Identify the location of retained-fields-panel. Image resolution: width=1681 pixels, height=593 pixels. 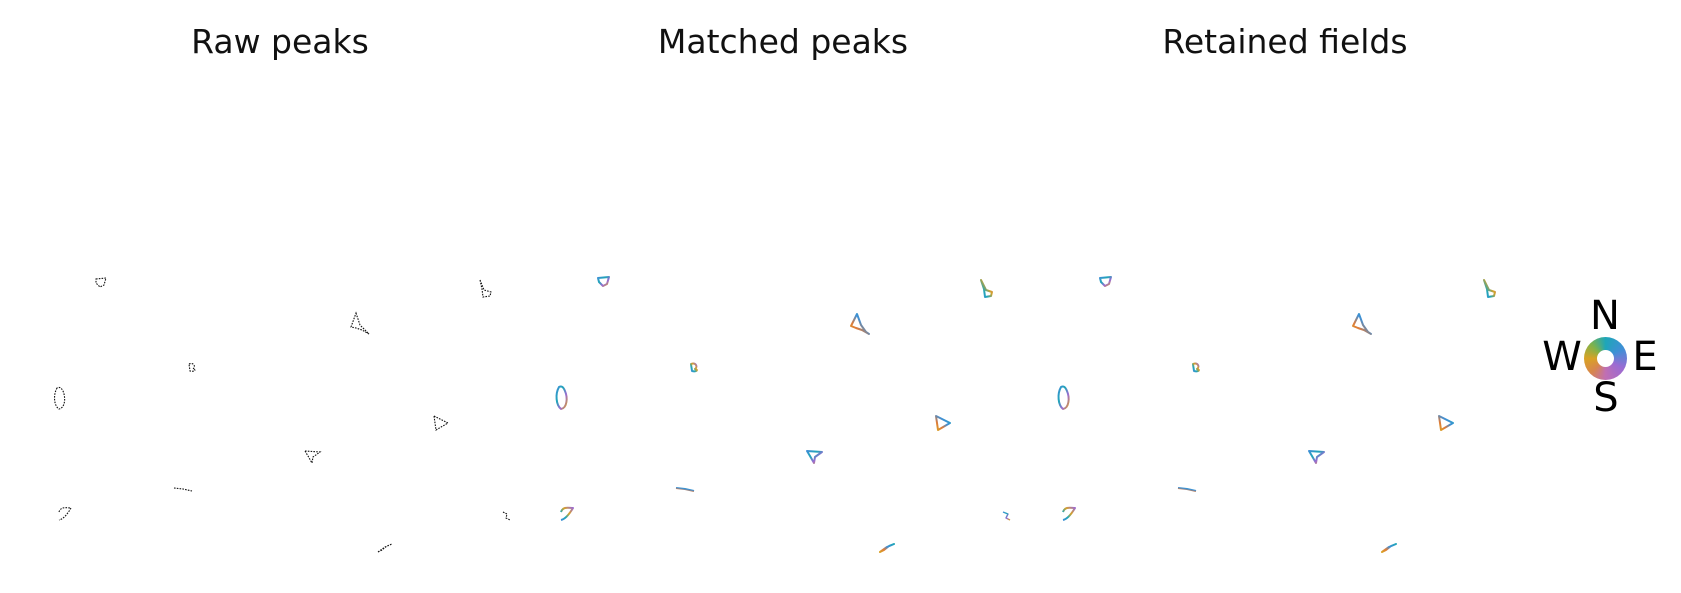
(1276, 414).